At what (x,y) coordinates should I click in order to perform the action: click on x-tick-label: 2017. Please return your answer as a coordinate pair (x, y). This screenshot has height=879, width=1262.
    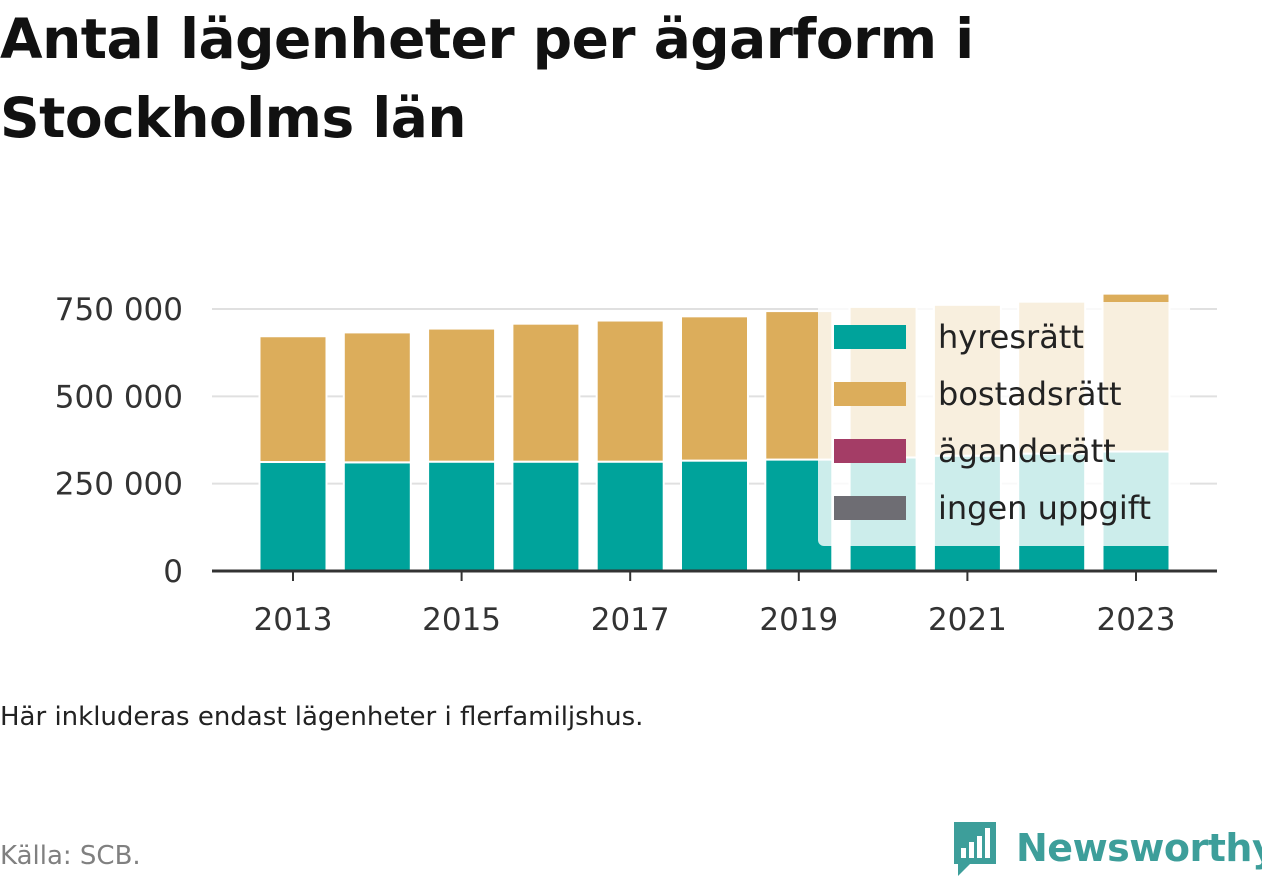
    Looking at the image, I should click on (630, 620).